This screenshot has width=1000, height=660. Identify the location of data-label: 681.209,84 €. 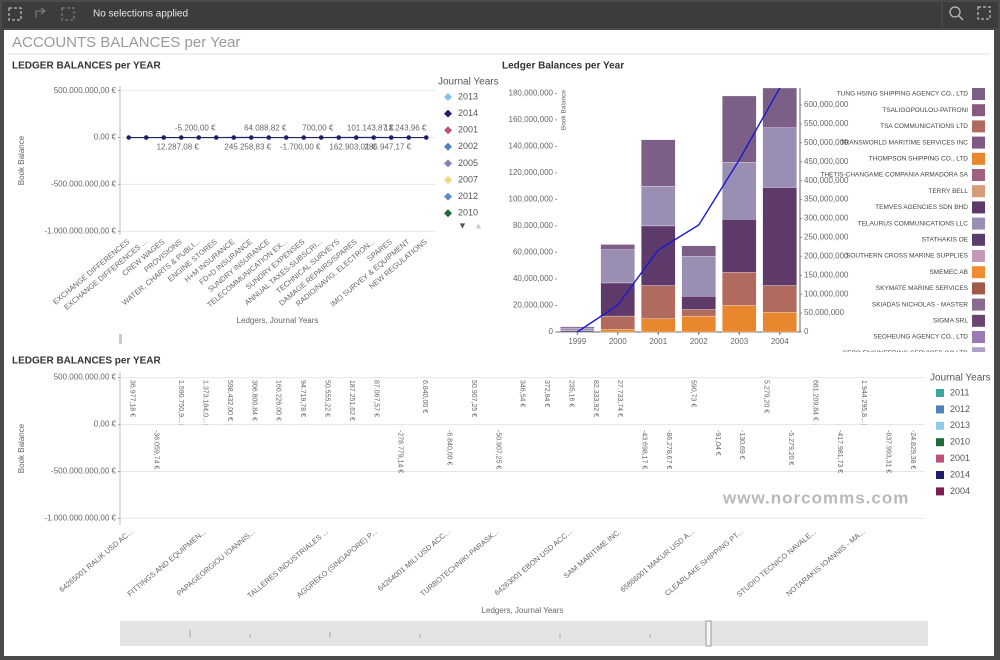
(814, 400).